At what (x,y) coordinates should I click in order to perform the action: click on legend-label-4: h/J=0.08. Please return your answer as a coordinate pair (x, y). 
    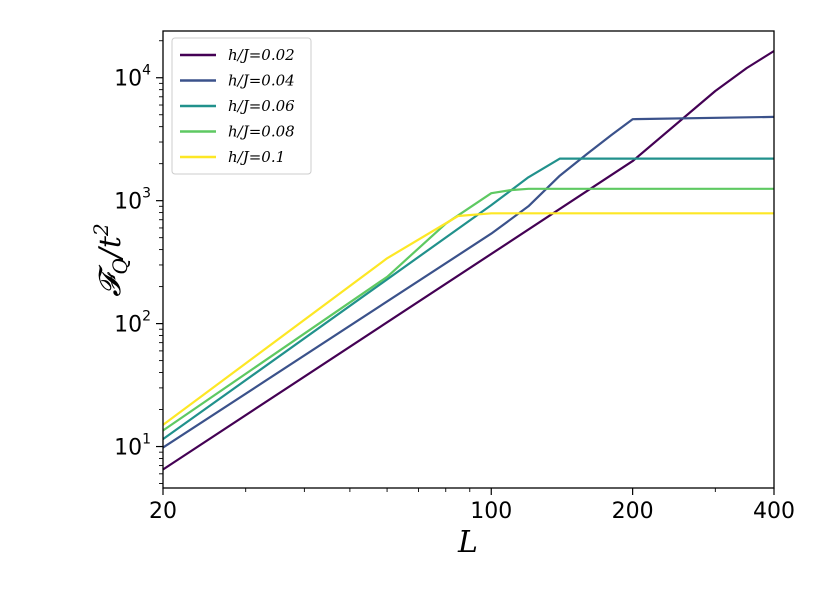
    Looking at the image, I should click on (261, 132).